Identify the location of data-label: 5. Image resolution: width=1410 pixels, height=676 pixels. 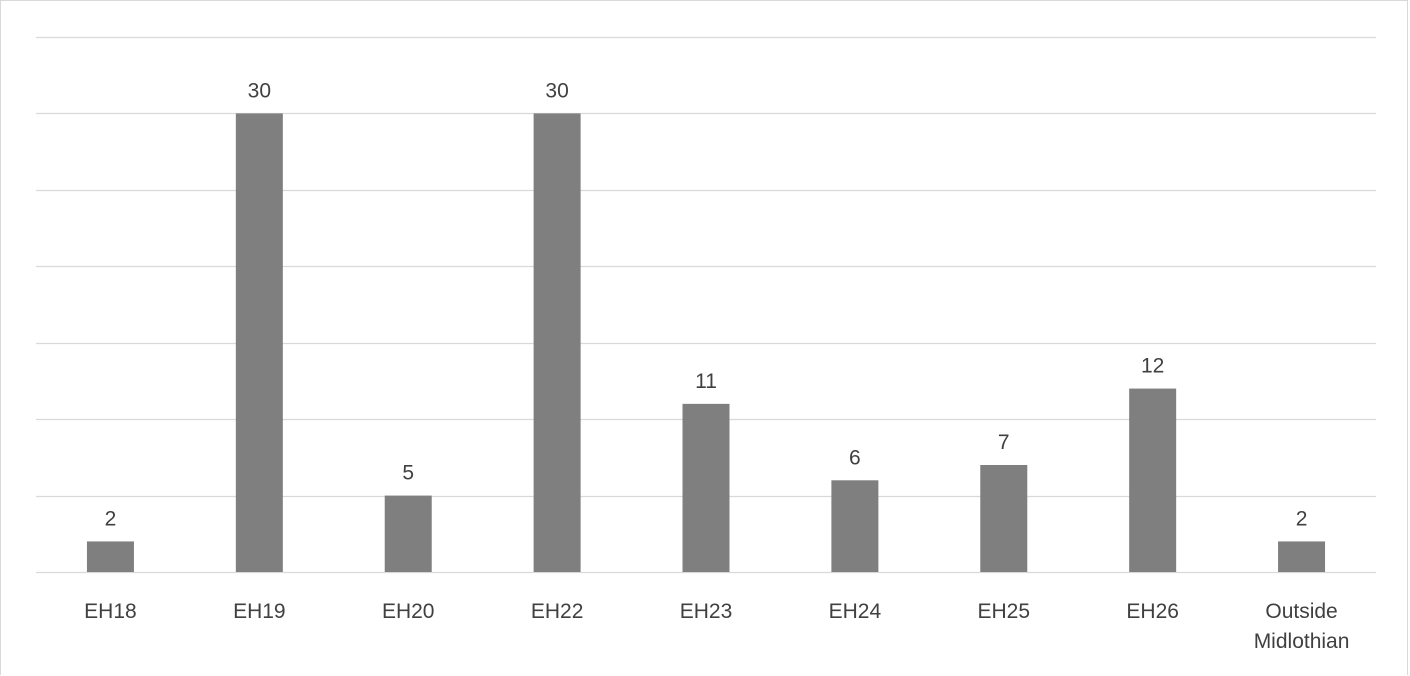
(408, 473).